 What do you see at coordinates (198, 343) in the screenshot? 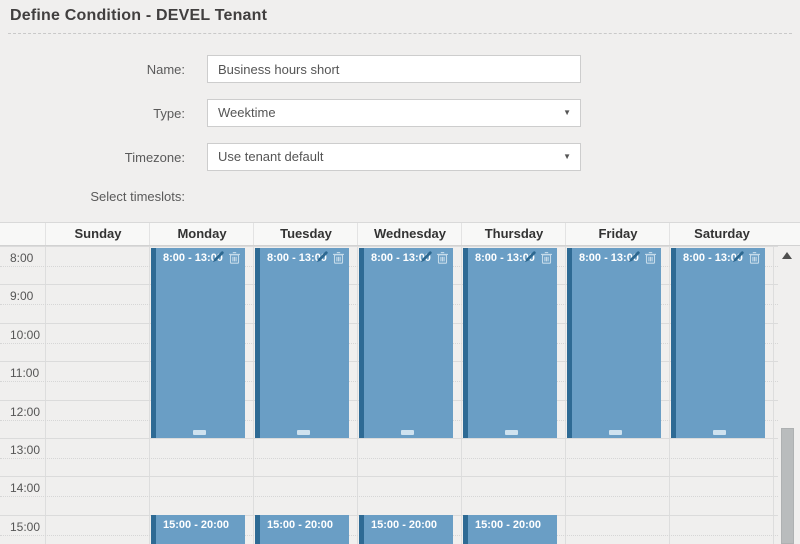
I see `timeslot-event-monday-morning: 8:00 - 13:00` at bounding box center [198, 343].